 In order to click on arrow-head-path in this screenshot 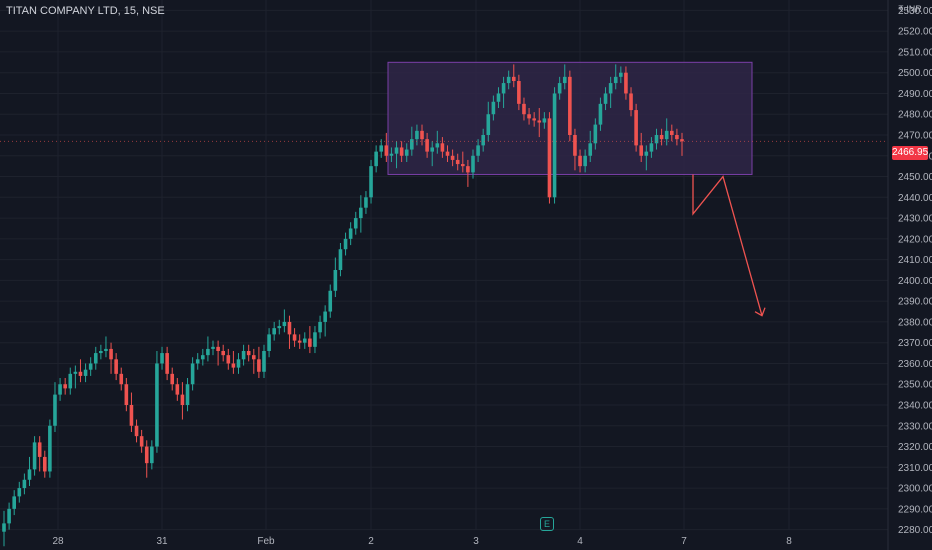, I will do `click(760, 312)`.